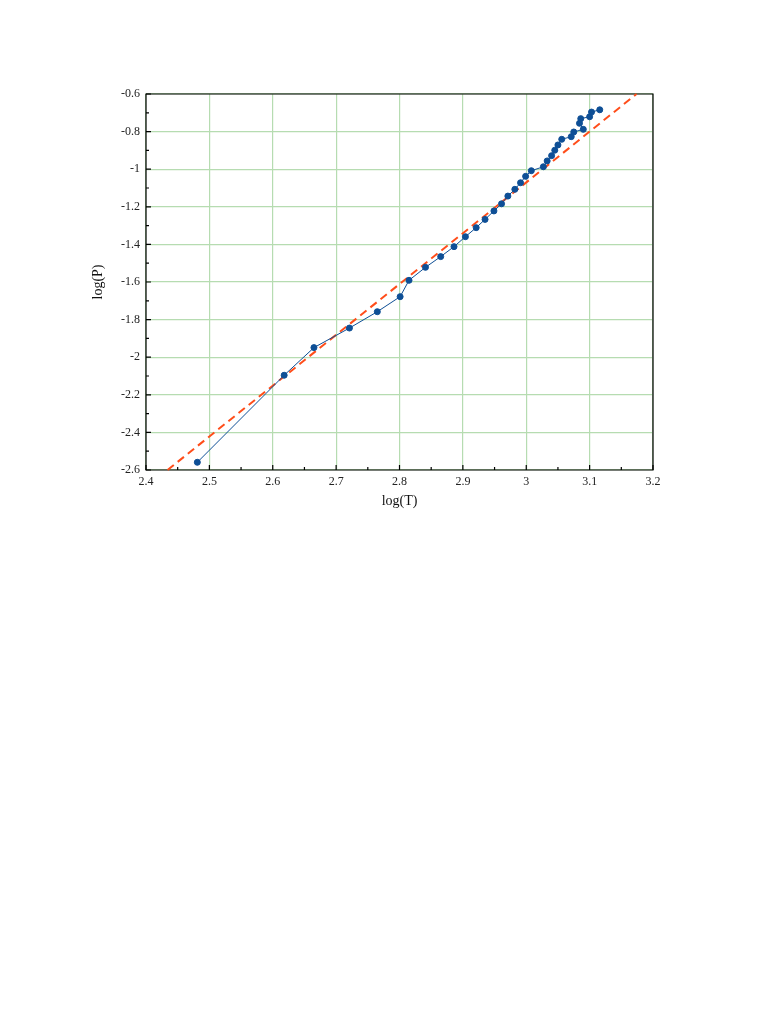 Image resolution: width=768 pixels, height=1024 pixels. What do you see at coordinates (130, 393) in the screenshot?
I see `y-tick-label: -2.2` at bounding box center [130, 393].